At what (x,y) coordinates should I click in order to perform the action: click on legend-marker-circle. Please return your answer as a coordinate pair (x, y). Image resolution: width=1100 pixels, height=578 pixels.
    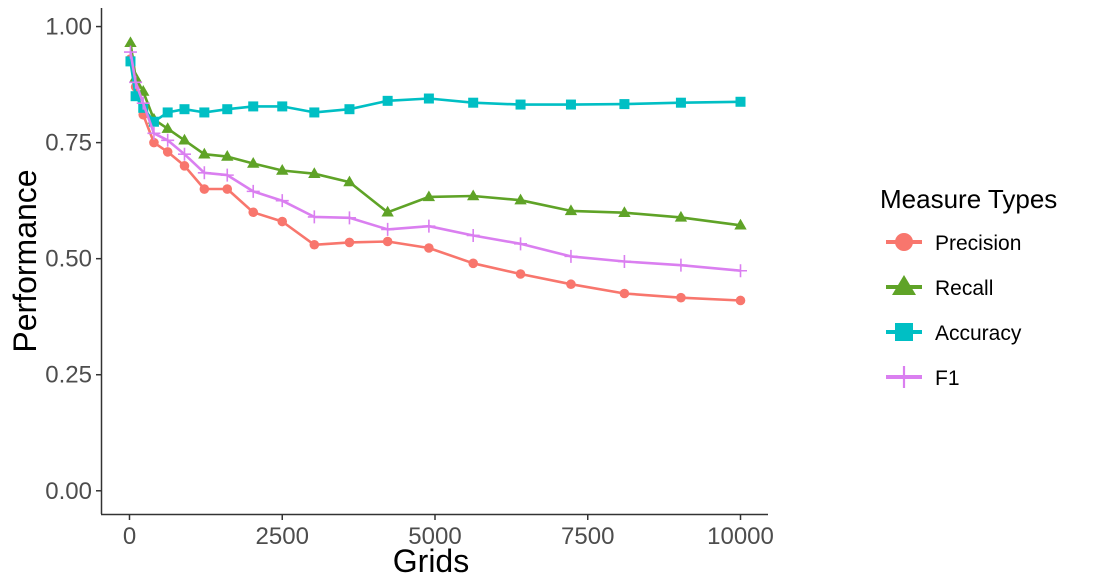
    Looking at the image, I should click on (904, 242).